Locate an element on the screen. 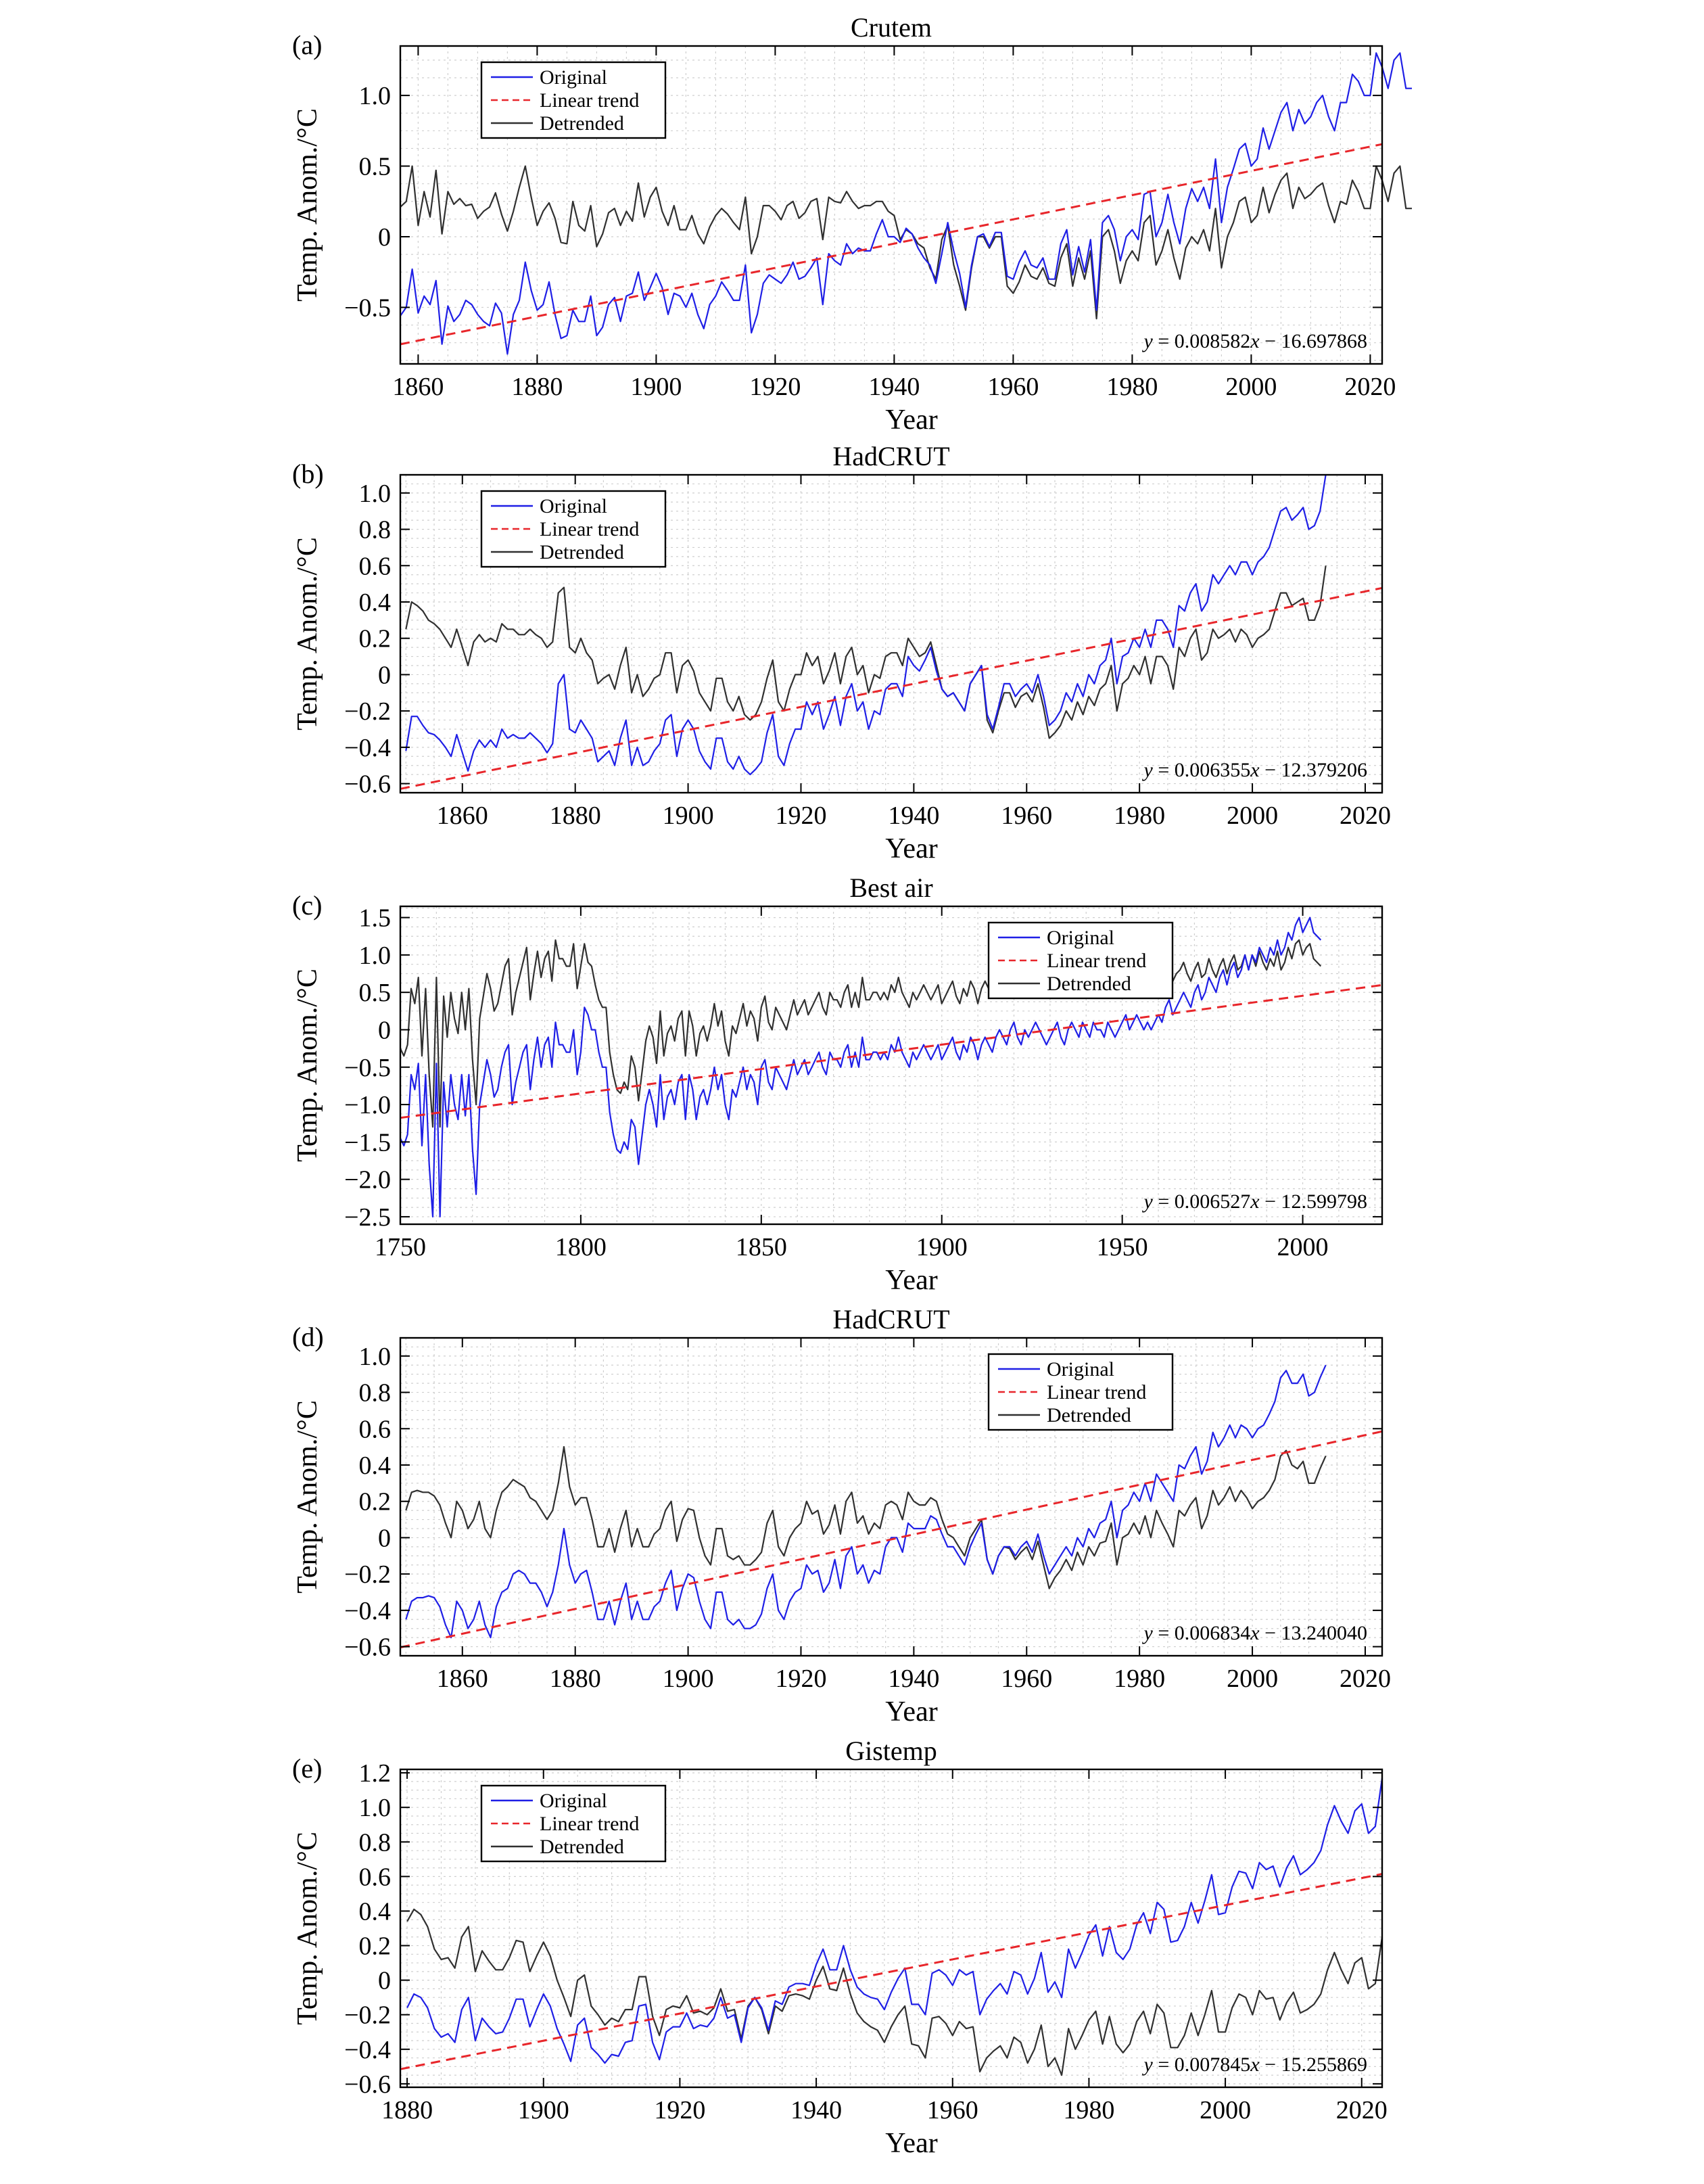 This screenshot has width=1704, height=2184. eq-const: − 16.697868 is located at coordinates (1313, 341).